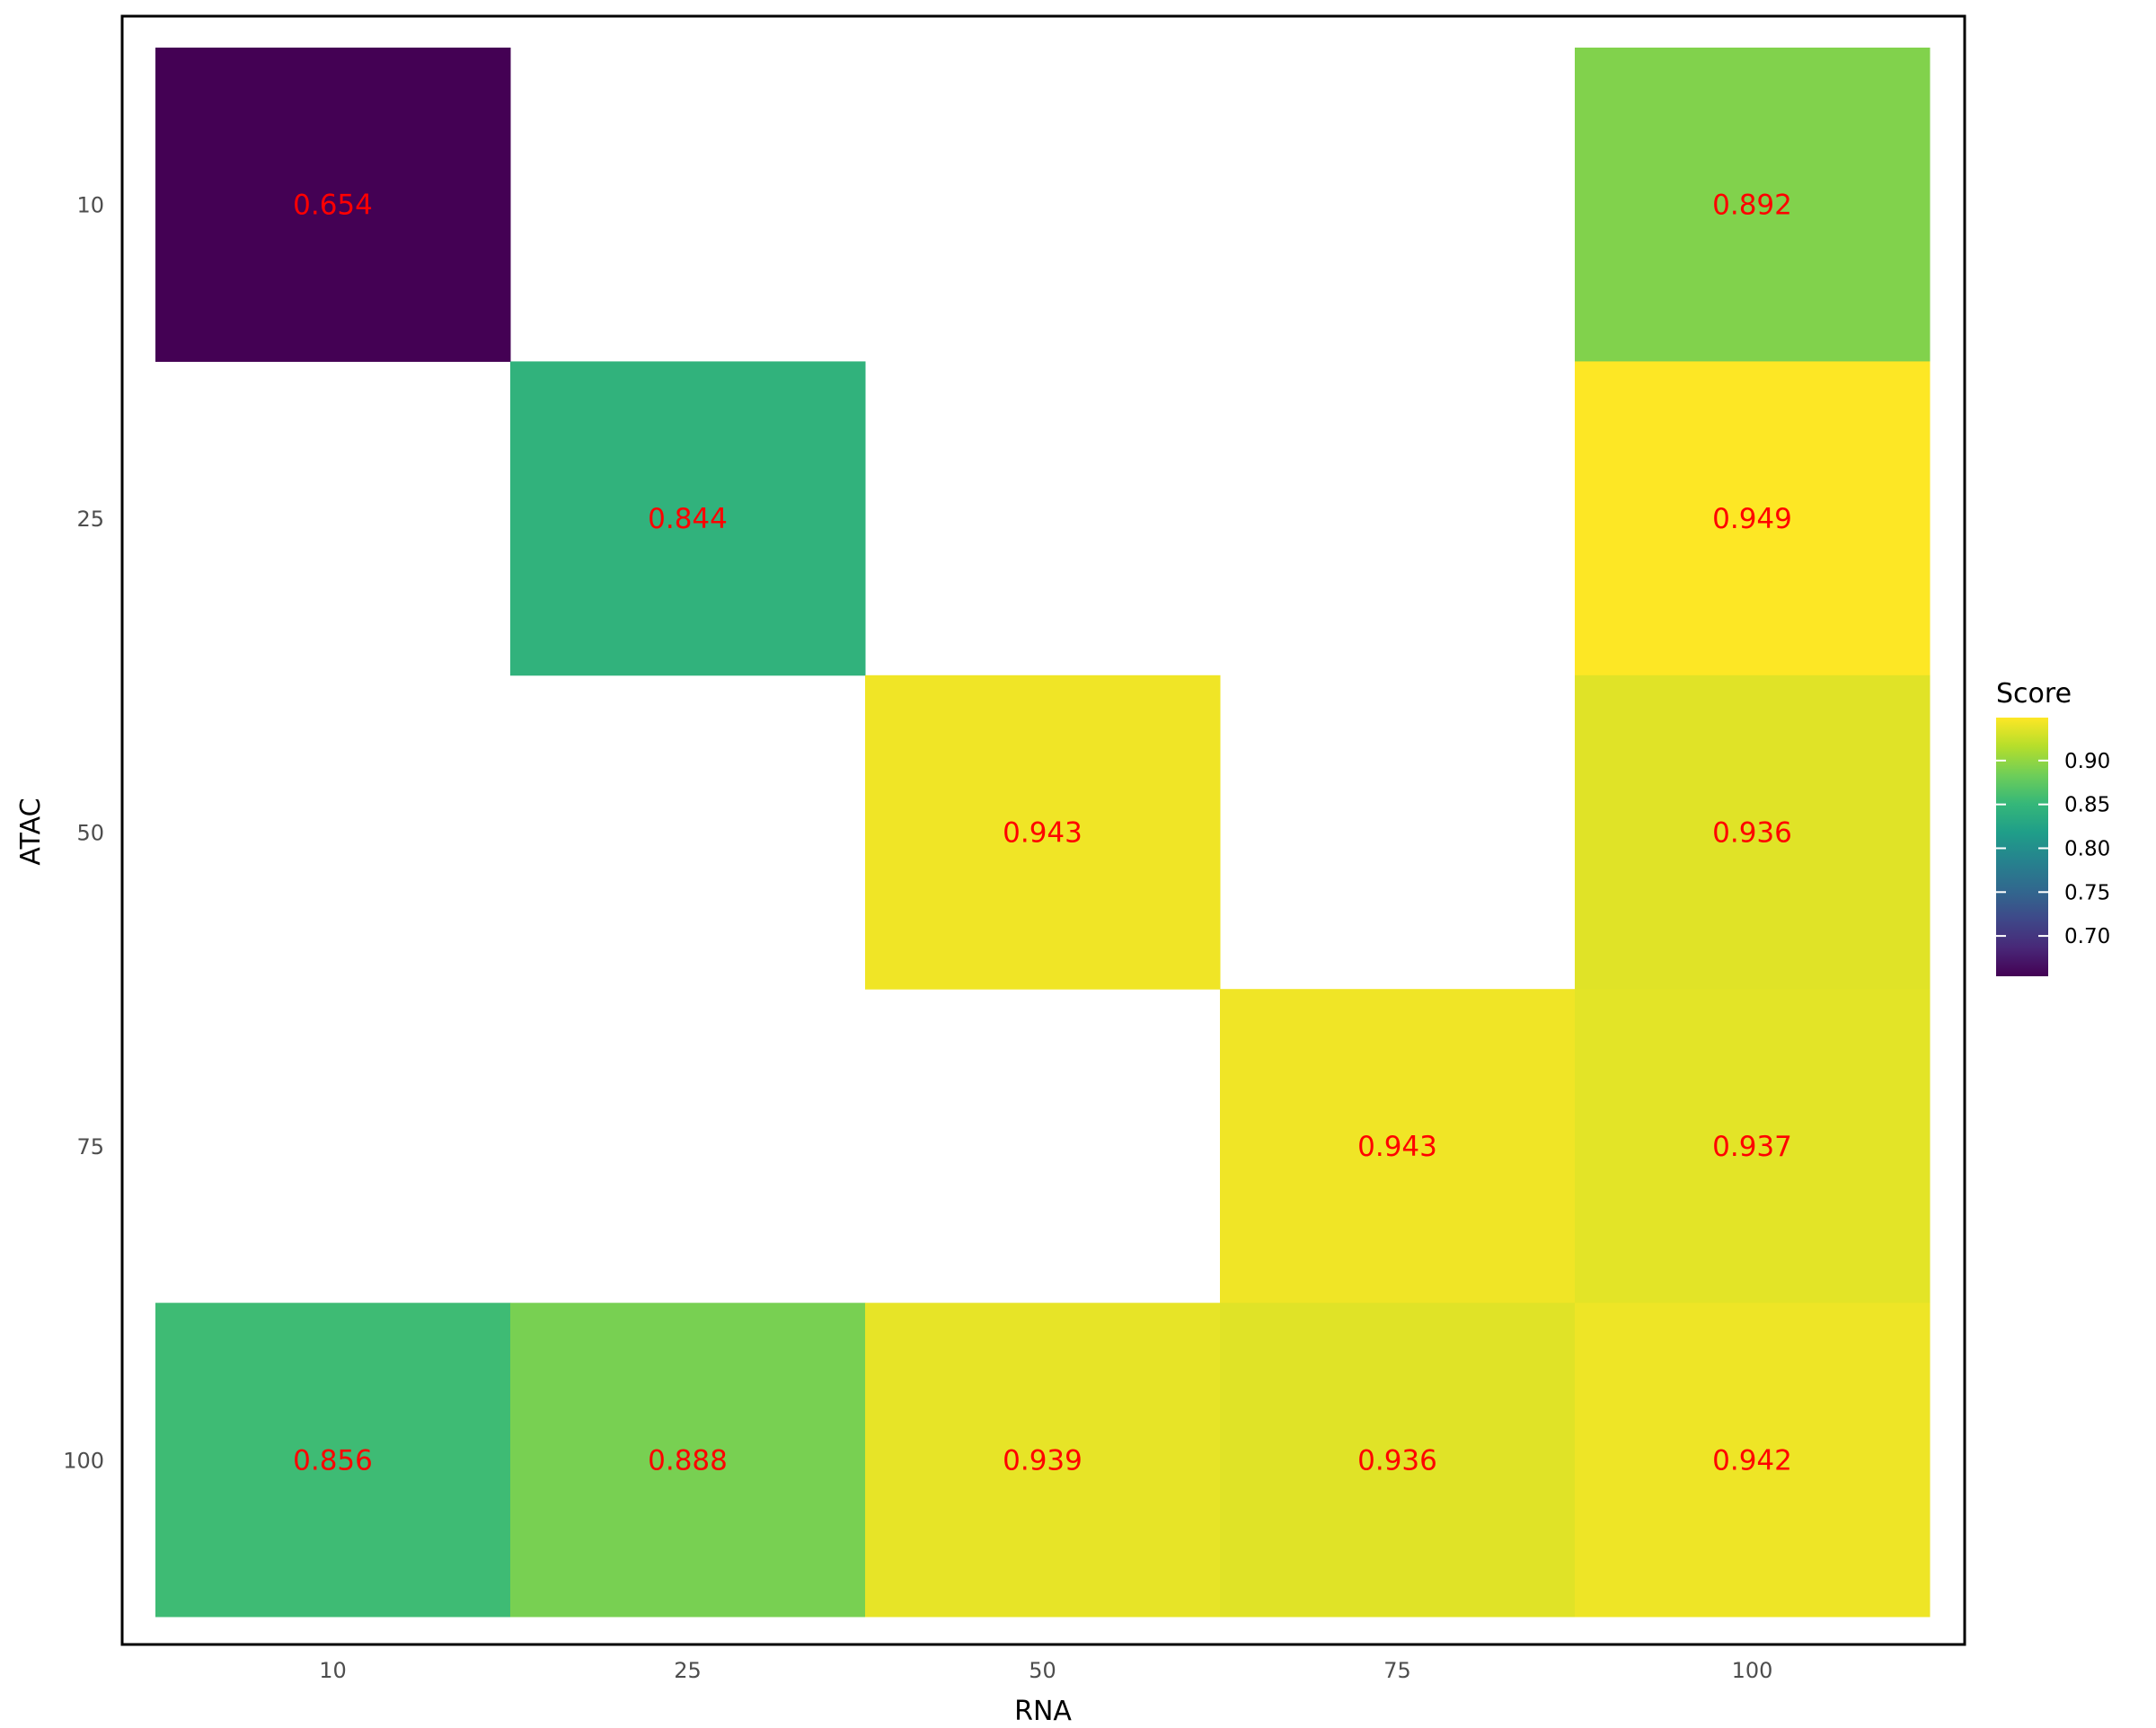 The width and height of the screenshot is (2156, 1728). What do you see at coordinates (1397, 1670) in the screenshot?
I see `x-tick-label: 75` at bounding box center [1397, 1670].